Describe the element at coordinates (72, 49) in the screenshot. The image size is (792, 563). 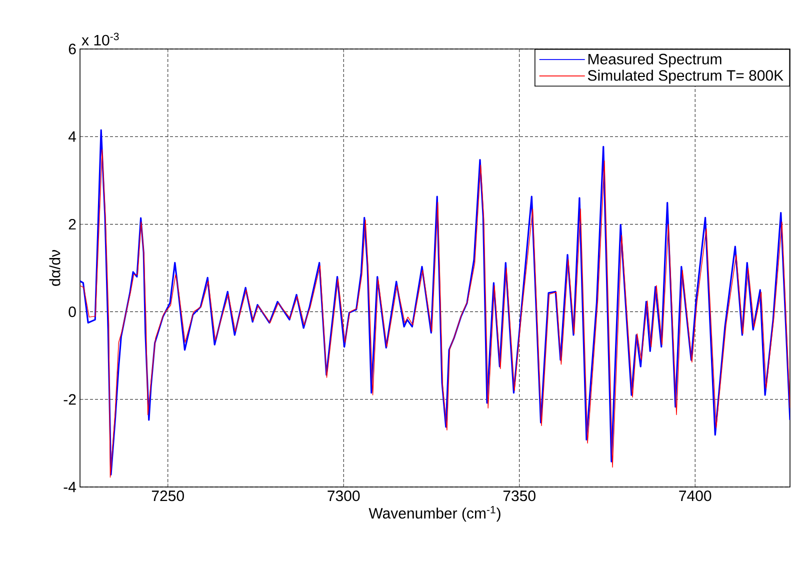
I see `y-tick-label: 6` at that location.